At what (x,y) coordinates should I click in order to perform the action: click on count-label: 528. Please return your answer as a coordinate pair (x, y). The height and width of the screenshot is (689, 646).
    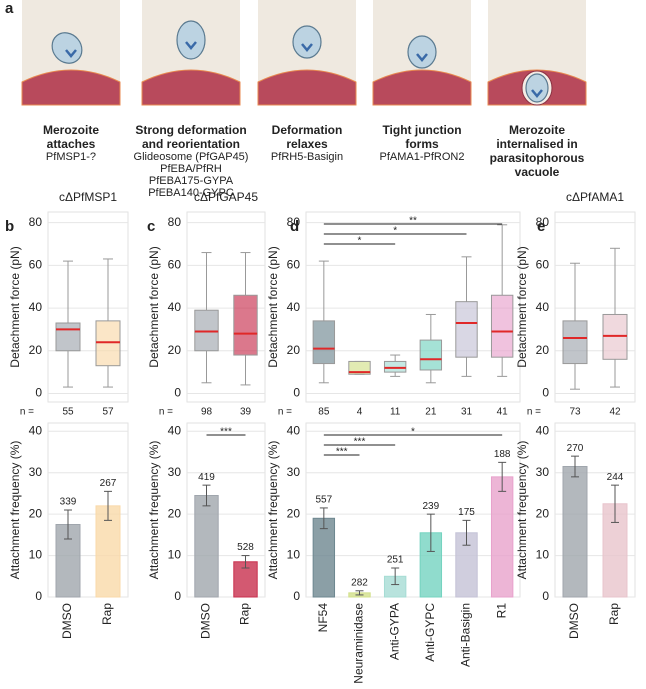
    Looking at the image, I should click on (245, 547).